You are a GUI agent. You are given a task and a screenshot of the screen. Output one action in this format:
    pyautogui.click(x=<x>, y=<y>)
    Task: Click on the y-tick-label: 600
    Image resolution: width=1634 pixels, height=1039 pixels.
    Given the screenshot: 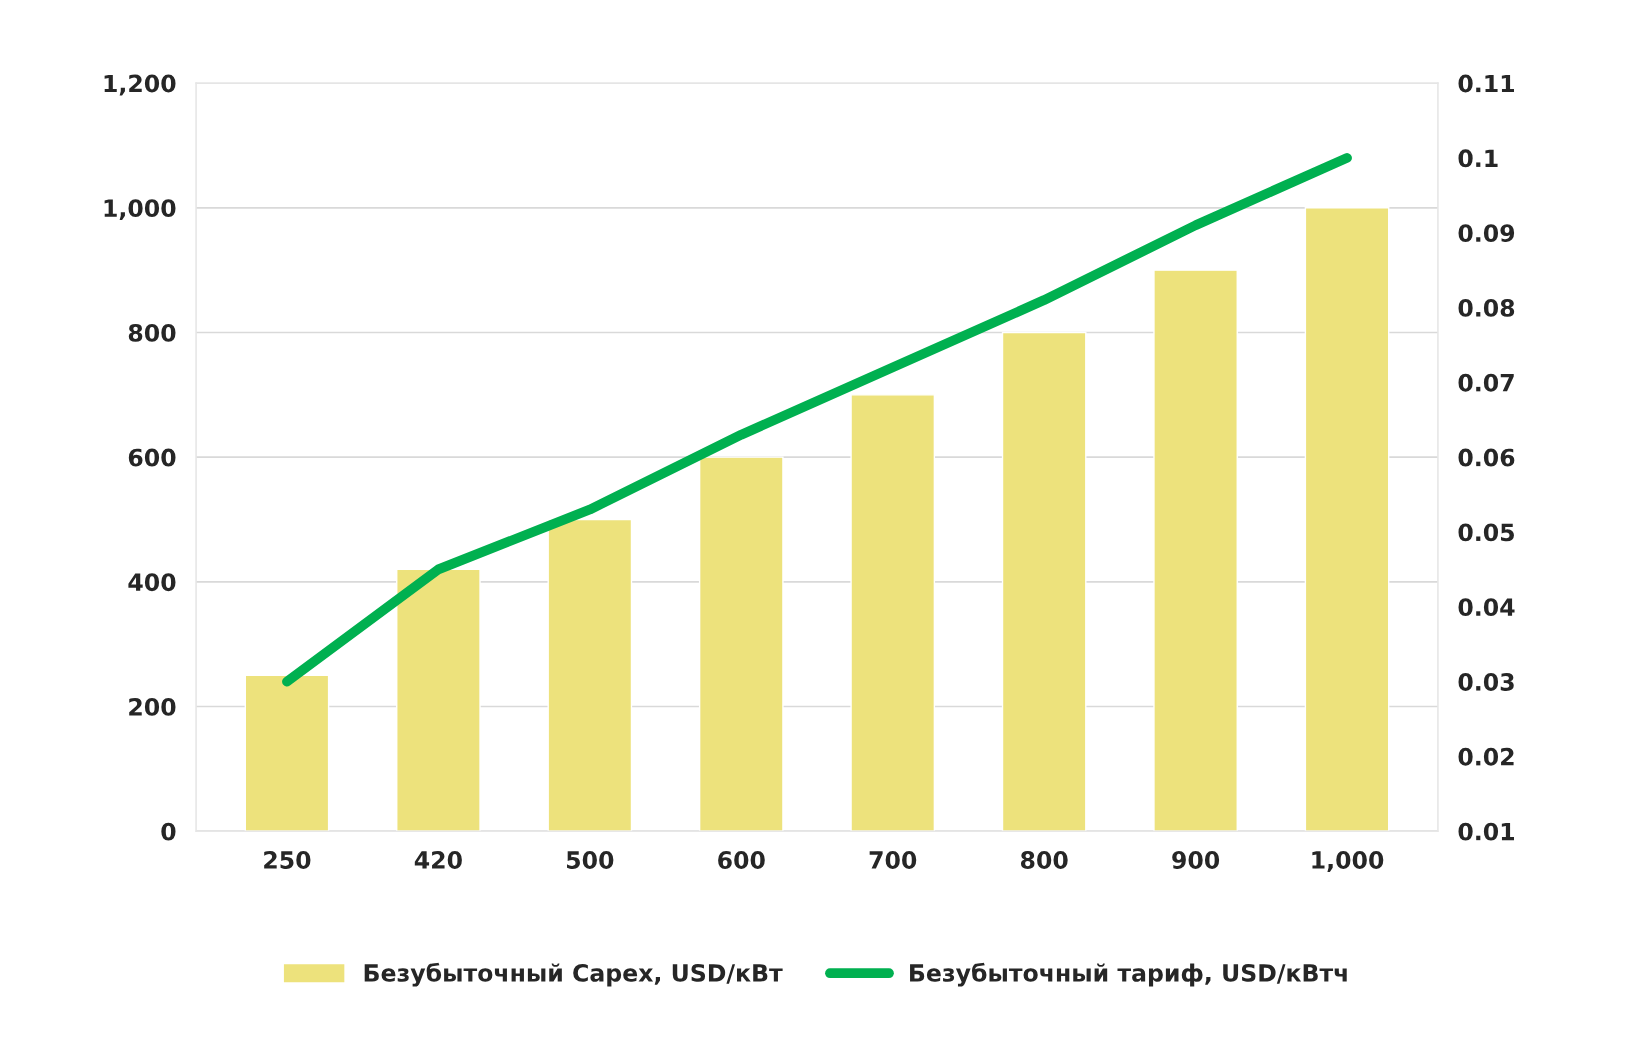 What is the action you would take?
    pyautogui.click(x=152, y=457)
    